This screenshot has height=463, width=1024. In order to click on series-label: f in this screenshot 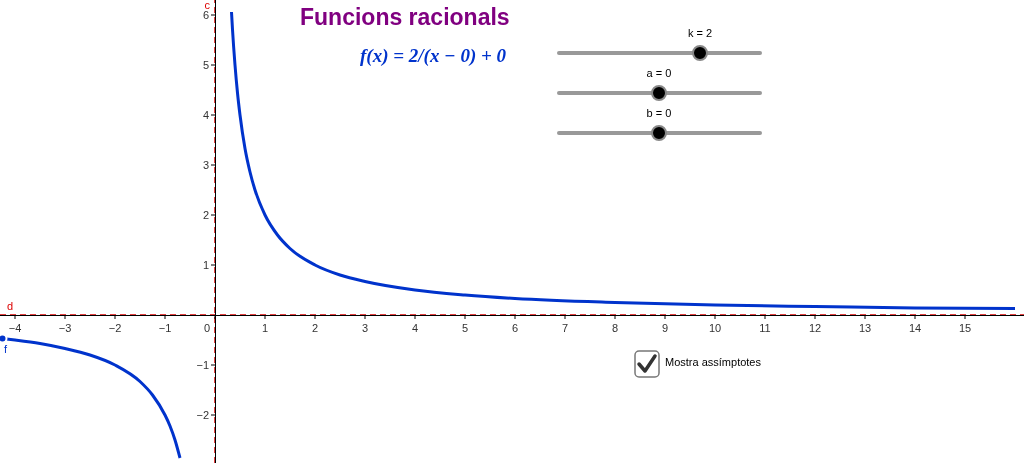, I will do `click(6, 349)`.